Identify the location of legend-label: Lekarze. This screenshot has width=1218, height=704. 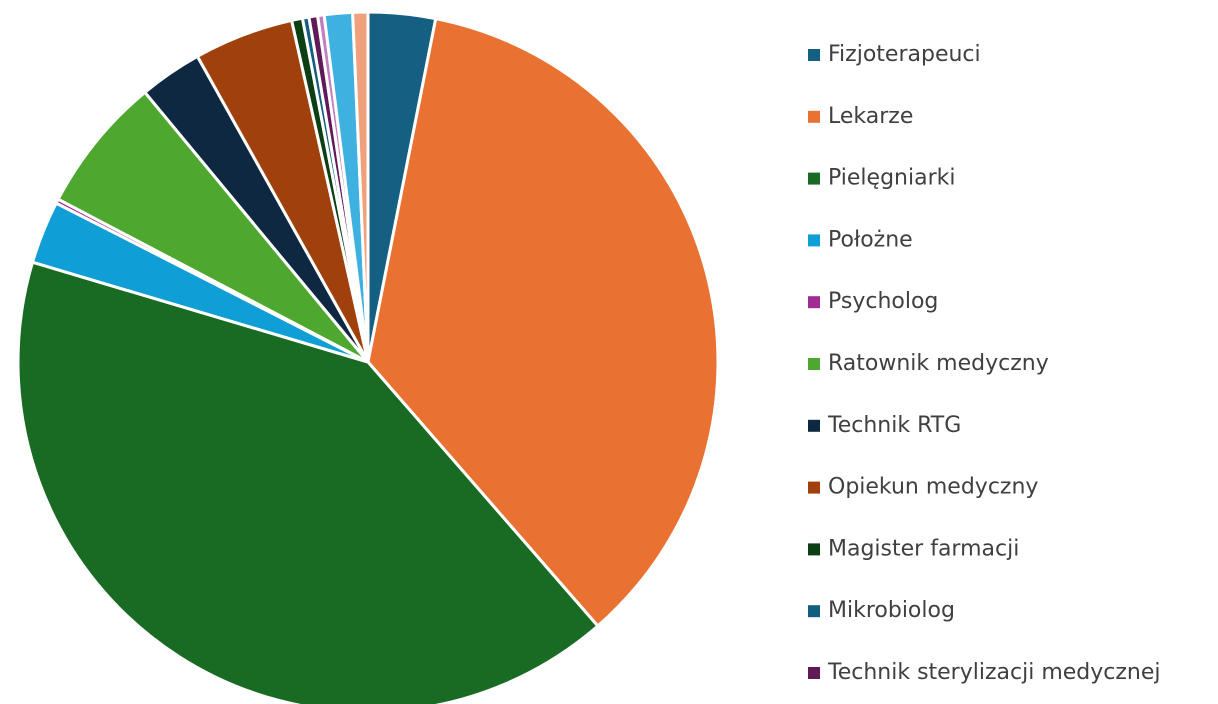
(870, 116).